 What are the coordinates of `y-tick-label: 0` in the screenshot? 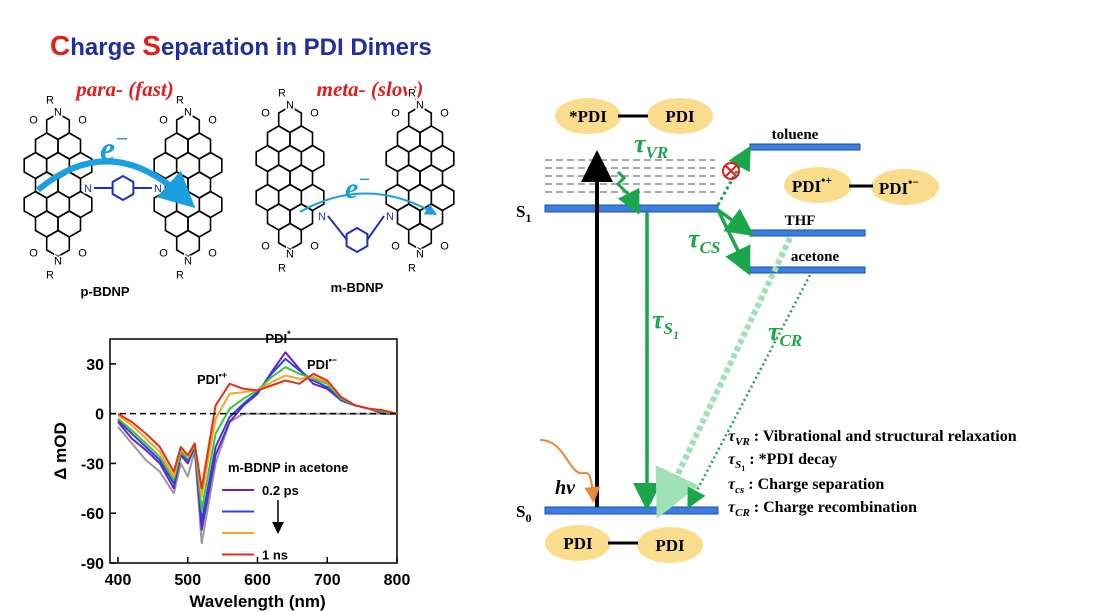 It's located at (99, 415).